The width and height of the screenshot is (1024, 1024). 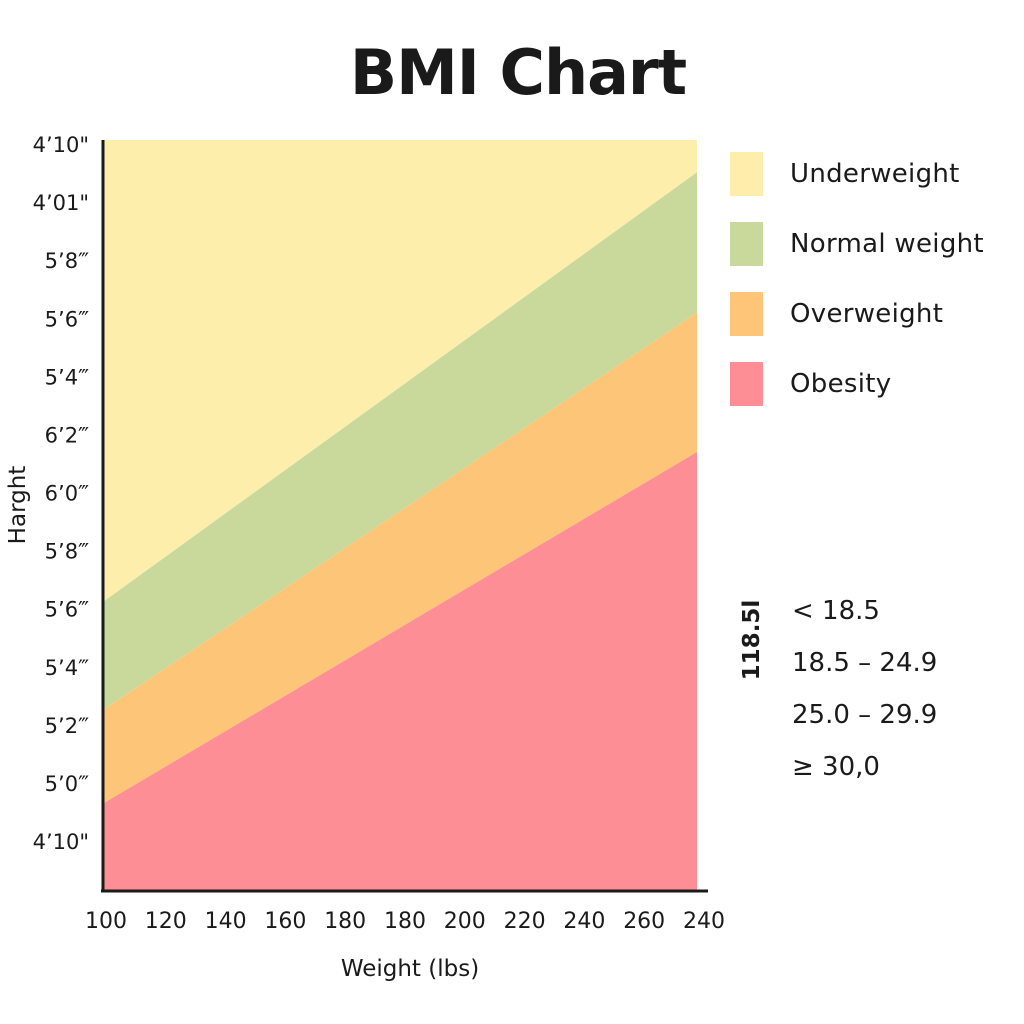 I want to click on legend-label-underweight: Underweight, so click(x=875, y=174).